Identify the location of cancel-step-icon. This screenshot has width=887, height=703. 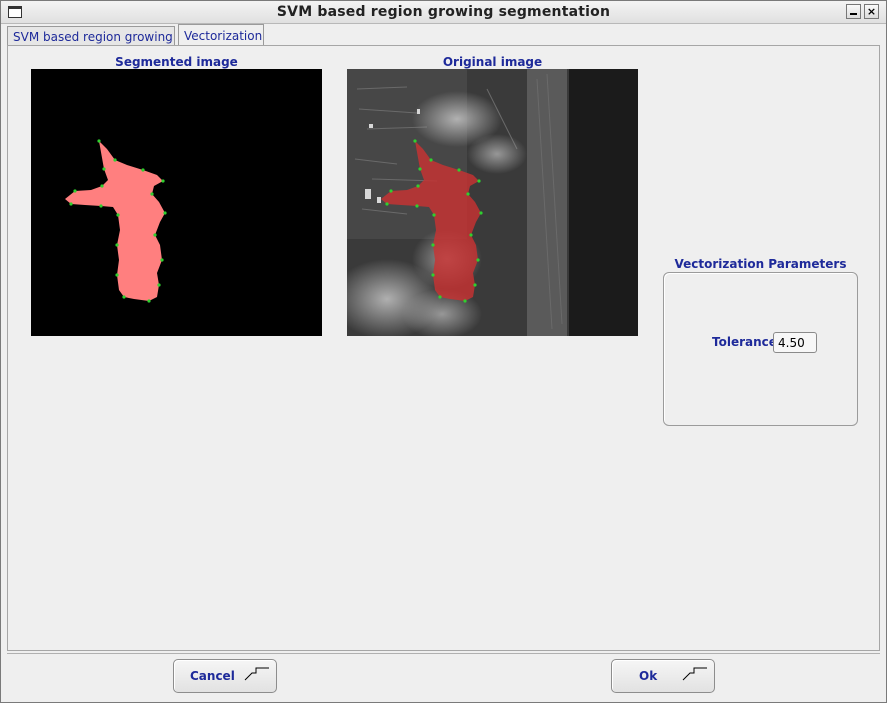
(256, 674).